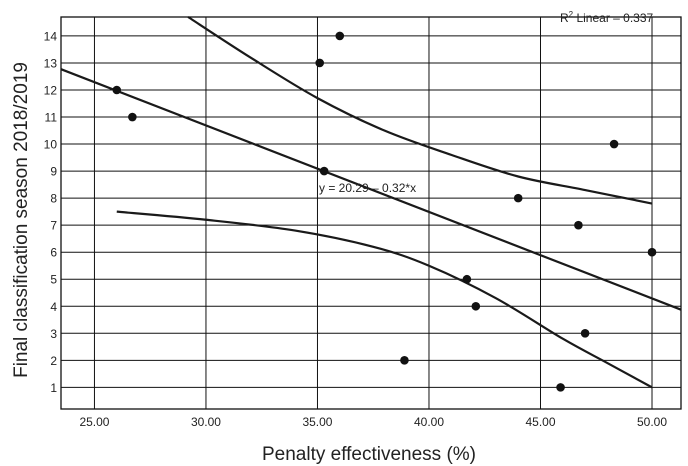 Image resolution: width=688 pixels, height=466 pixels. Describe the element at coordinates (94, 422) in the screenshot. I see `x-tick-label: 25.00` at that location.